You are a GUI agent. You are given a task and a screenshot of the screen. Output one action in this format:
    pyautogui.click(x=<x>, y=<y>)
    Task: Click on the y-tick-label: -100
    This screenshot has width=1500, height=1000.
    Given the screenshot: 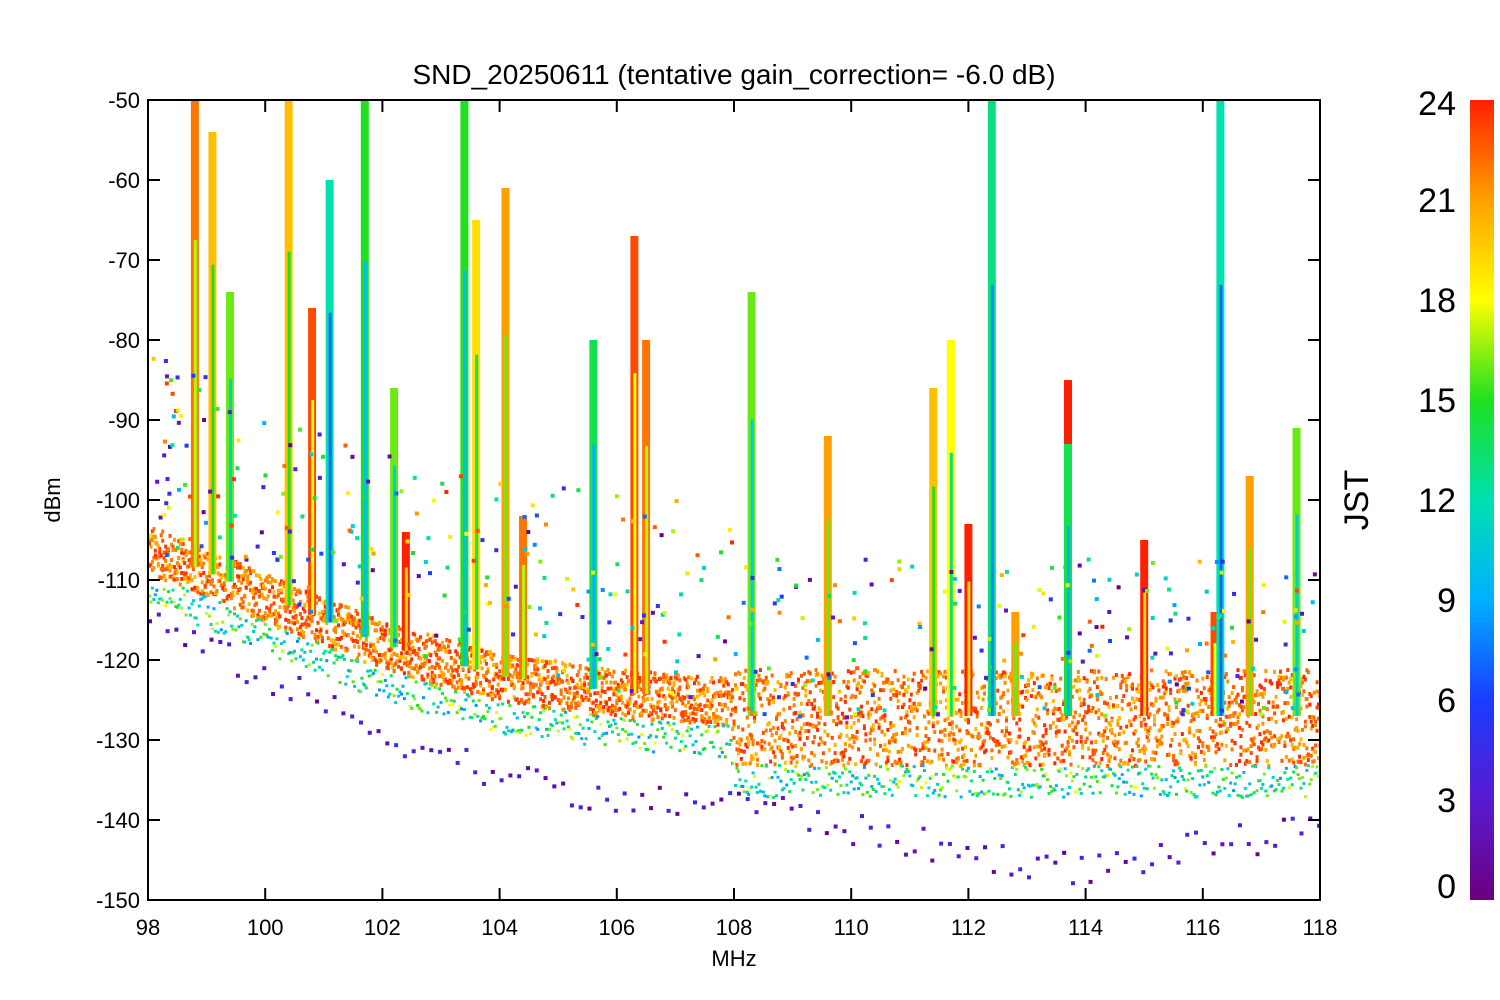 What is the action you would take?
    pyautogui.click(x=118, y=500)
    